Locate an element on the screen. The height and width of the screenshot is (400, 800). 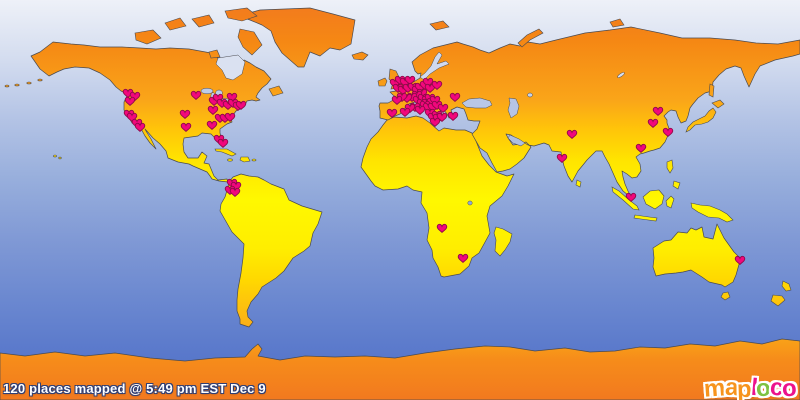
java is located at coordinates (645, 218).